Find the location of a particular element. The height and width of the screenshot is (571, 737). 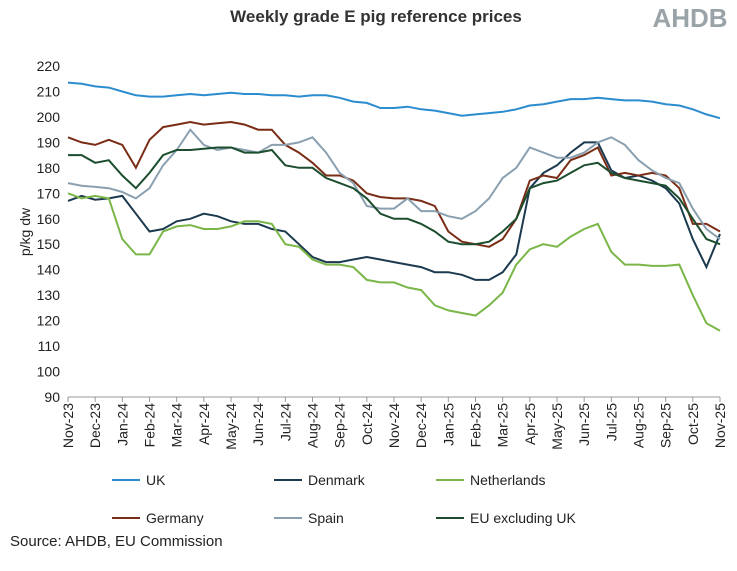

y-tick-label: 180 is located at coordinates (49, 168).